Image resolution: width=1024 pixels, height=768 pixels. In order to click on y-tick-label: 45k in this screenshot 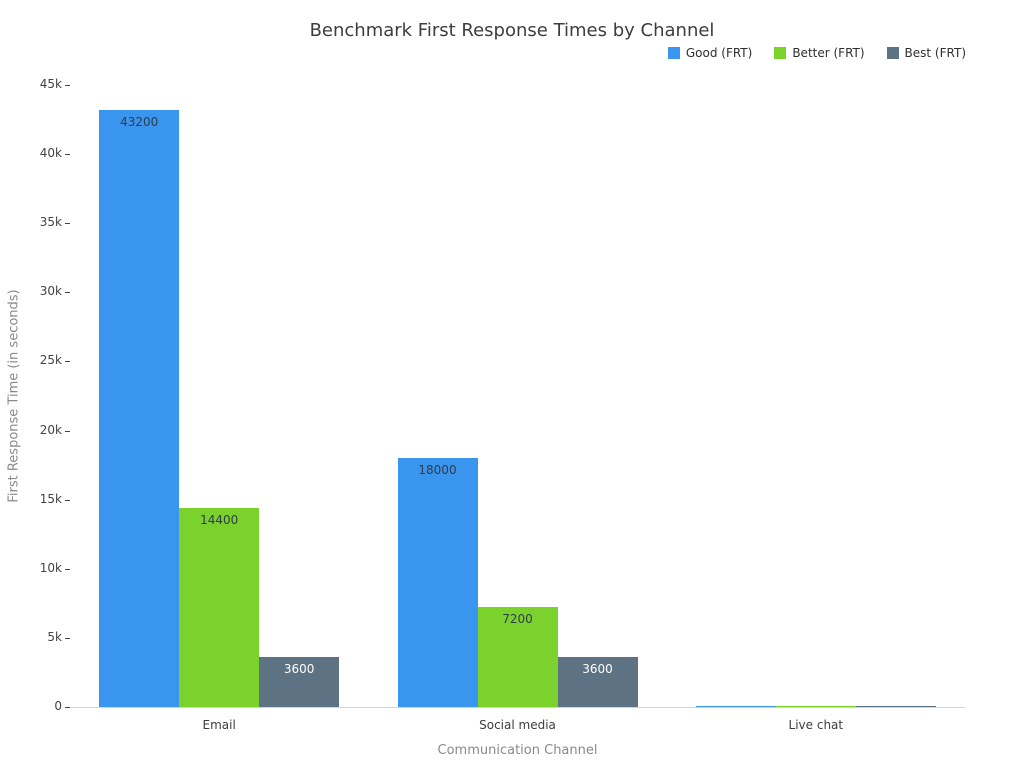, I will do `click(50, 84)`.